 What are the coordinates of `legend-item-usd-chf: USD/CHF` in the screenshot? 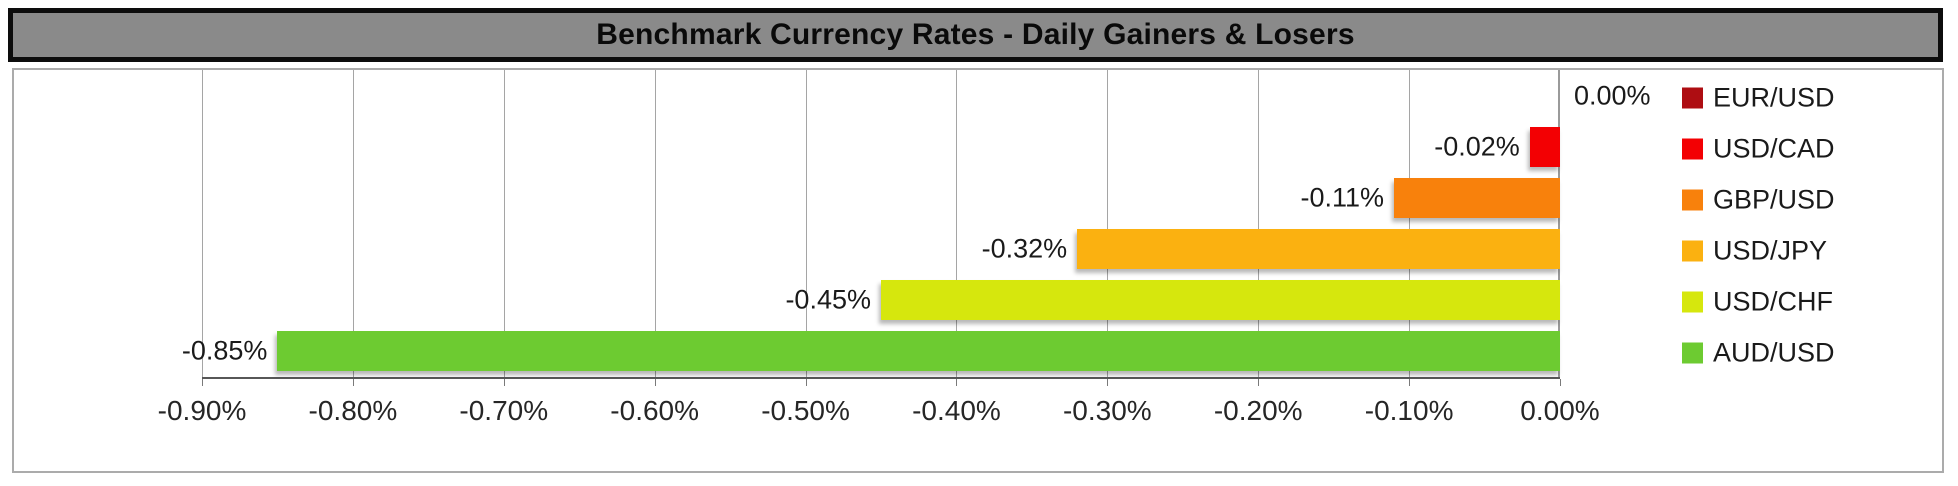 It's located at (1757, 302).